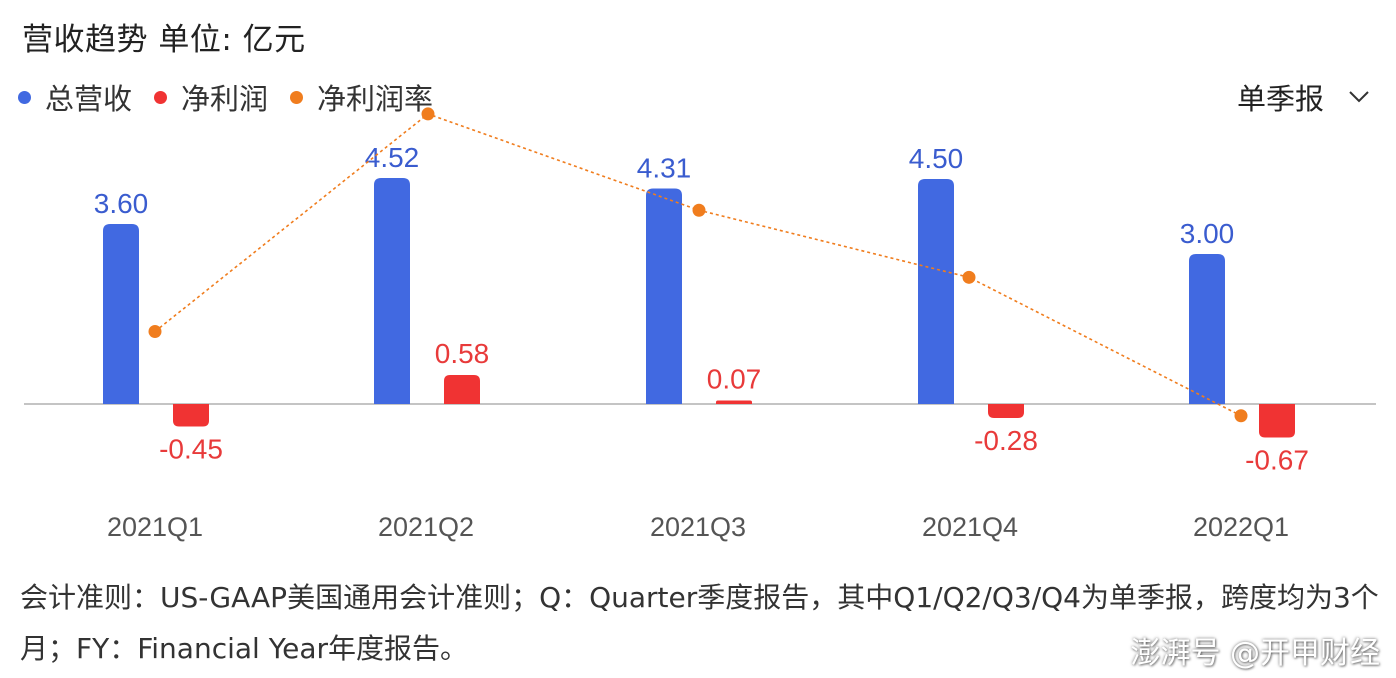 Image resolution: width=1396 pixels, height=678 pixels. What do you see at coordinates (734, 379) in the screenshot?
I see `net-profit-value-label: 0.07` at bounding box center [734, 379].